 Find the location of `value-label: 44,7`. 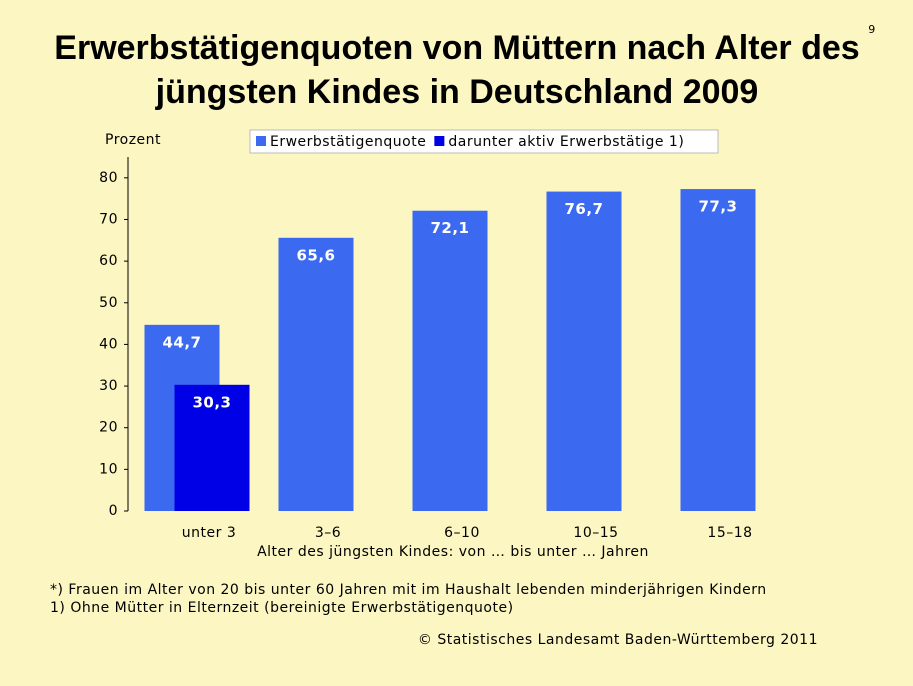

value-label: 44,7 is located at coordinates (181, 342).